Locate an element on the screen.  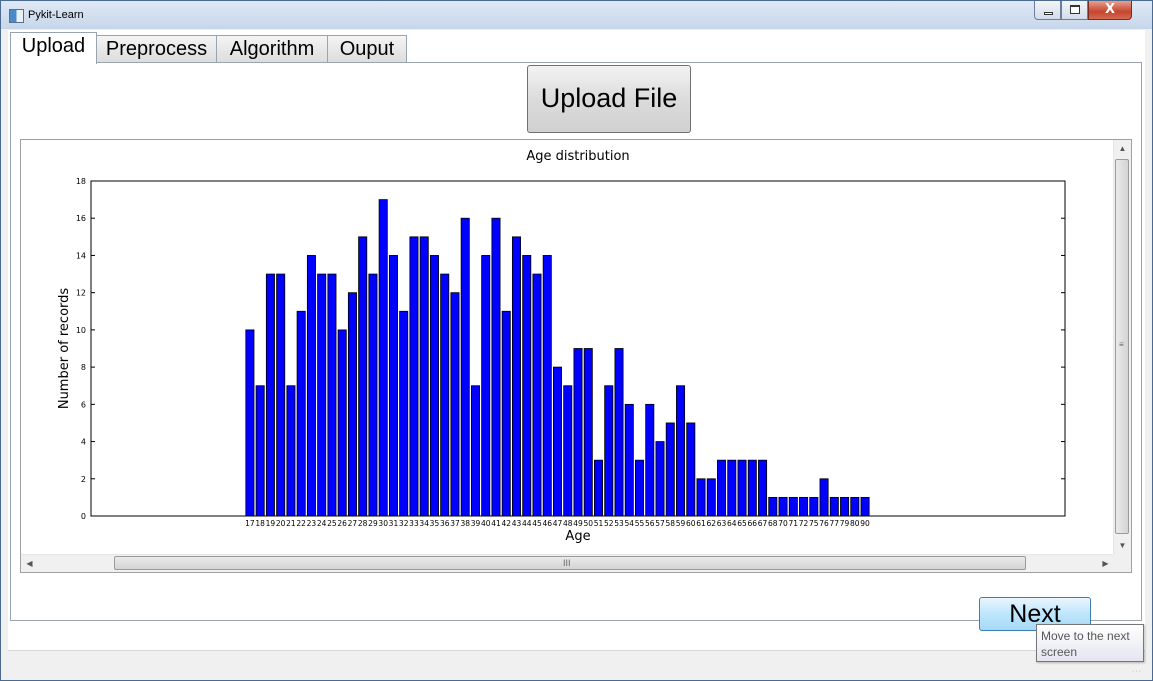
x-tick-label: 60 is located at coordinates (691, 523).